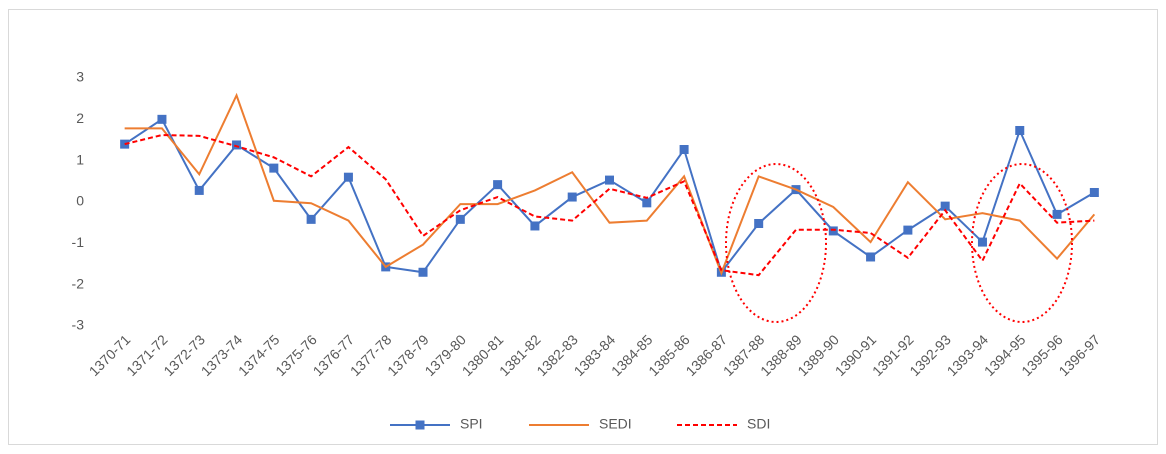 This screenshot has width=1166, height=454. Describe the element at coordinates (80, 77) in the screenshot. I see `y-tick-label: 3` at that location.